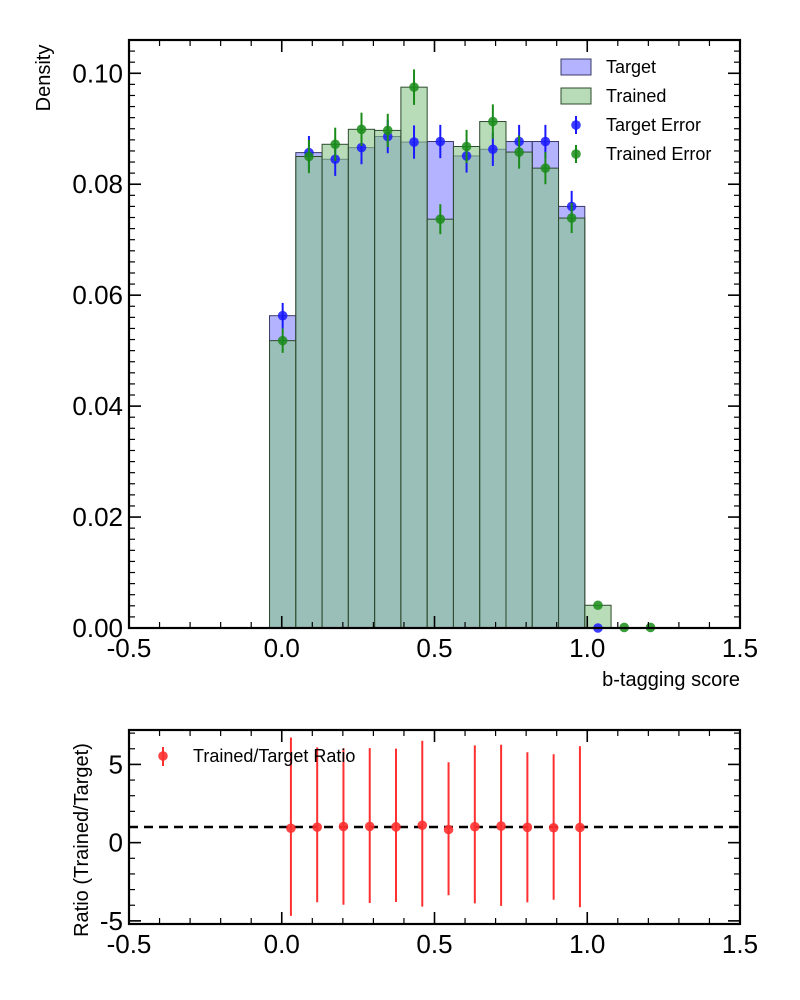 This screenshot has width=800, height=1000. Describe the element at coordinates (576, 67) in the screenshot. I see `legend-swatch` at that location.